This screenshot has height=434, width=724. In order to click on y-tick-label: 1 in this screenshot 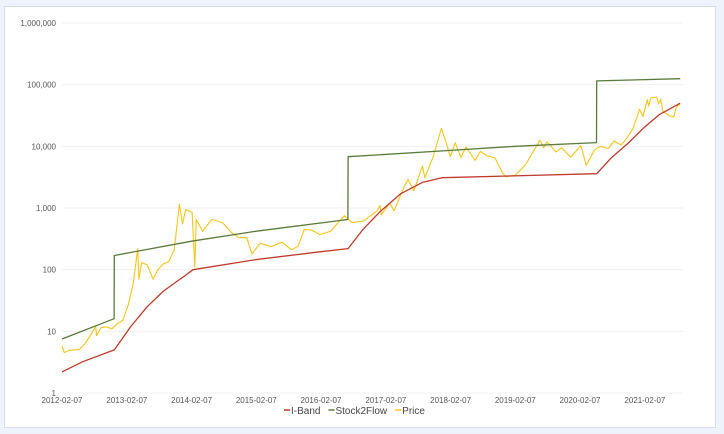, I will do `click(54, 393)`.